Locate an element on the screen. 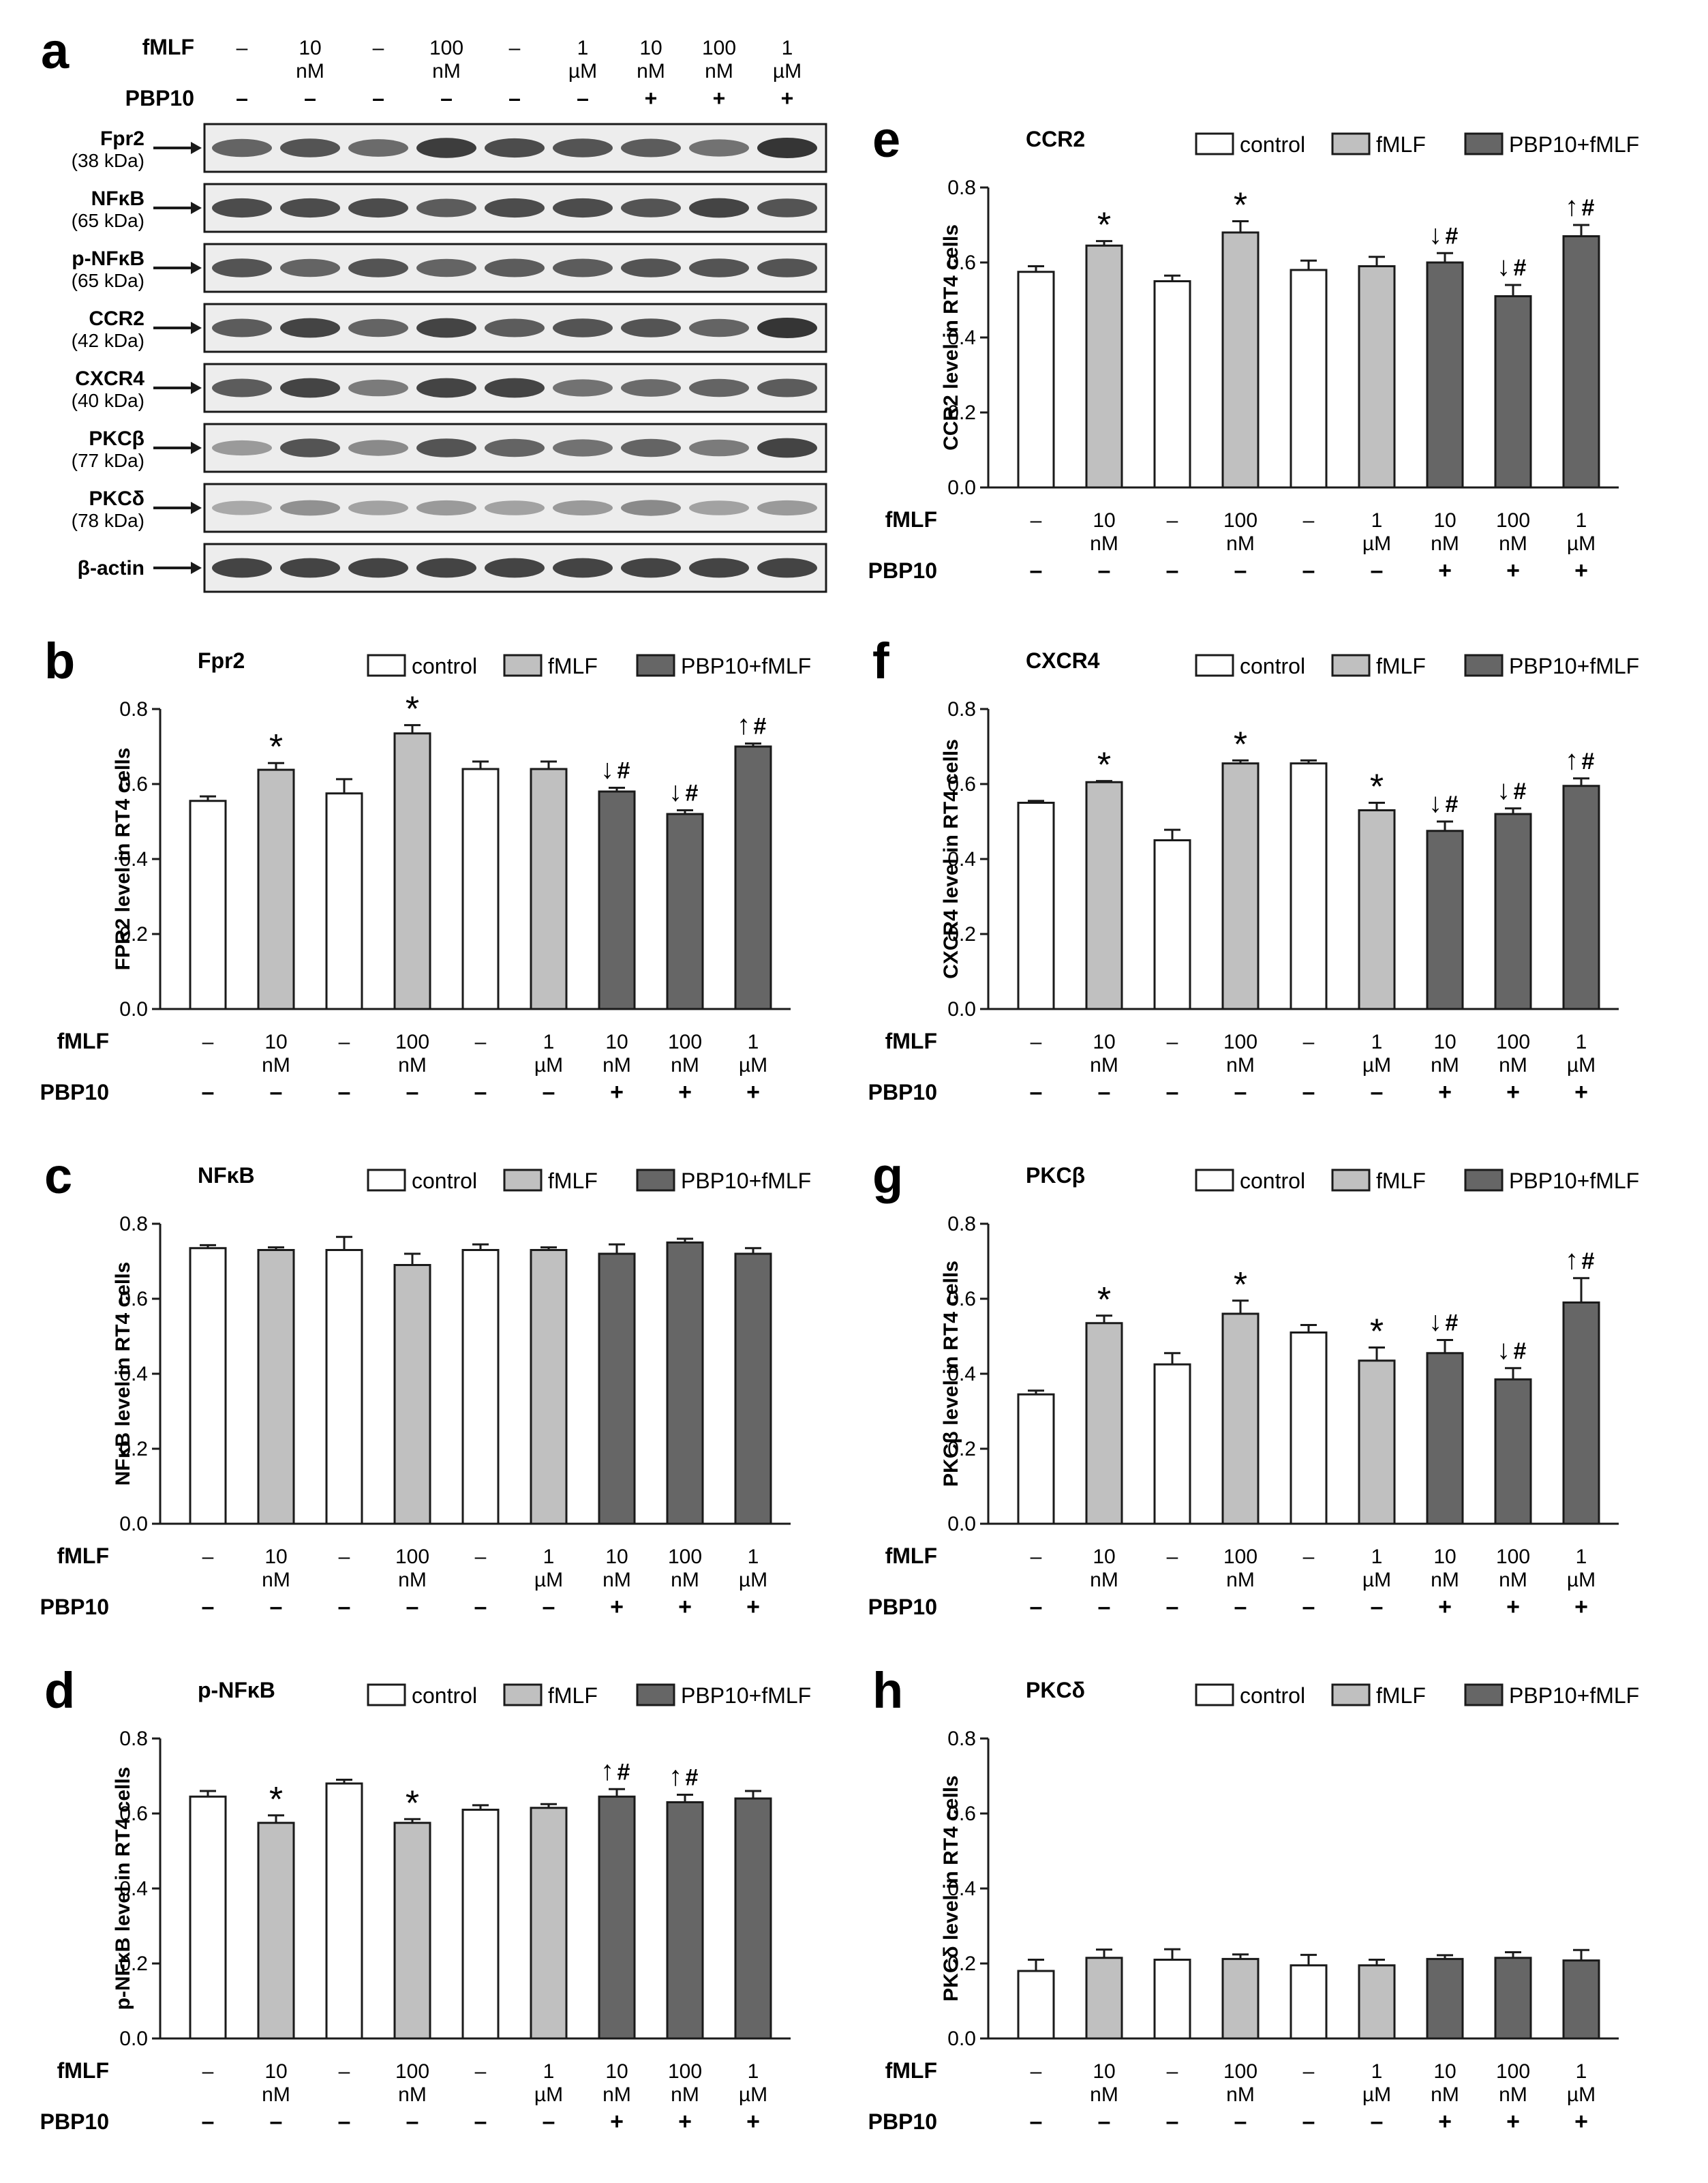 The image size is (1708, 2183). blot-pbp-value: + is located at coordinates (787, 98).